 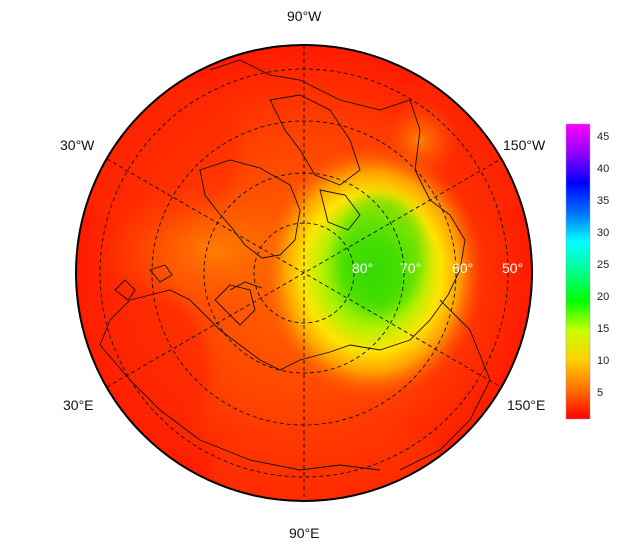 I want to click on coast-uk, so click(x=125, y=290).